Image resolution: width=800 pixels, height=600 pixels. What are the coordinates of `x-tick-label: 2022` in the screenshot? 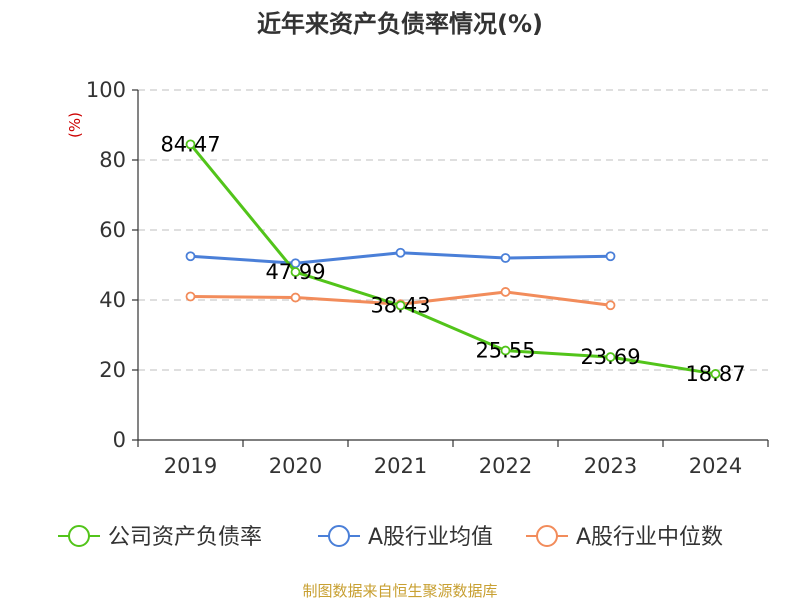 It's located at (505, 466).